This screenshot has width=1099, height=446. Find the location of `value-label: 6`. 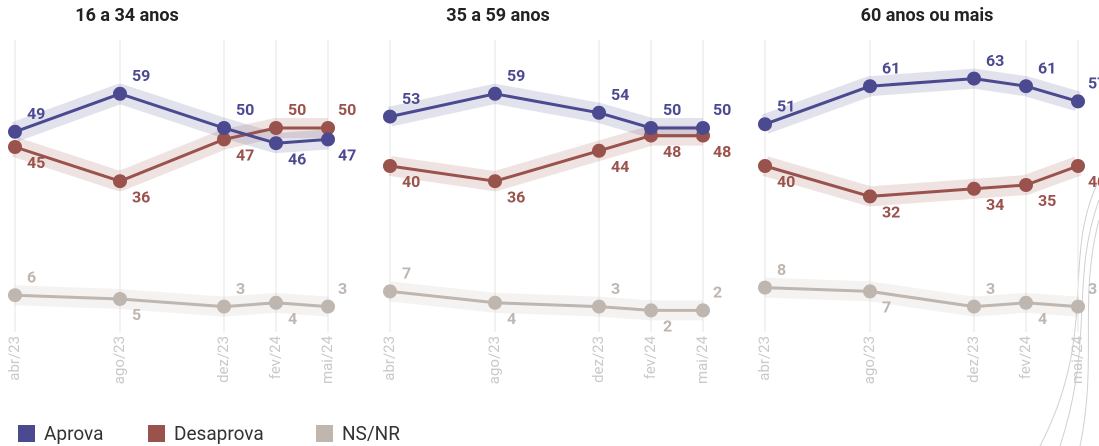

value-label: 6 is located at coordinates (31, 276).